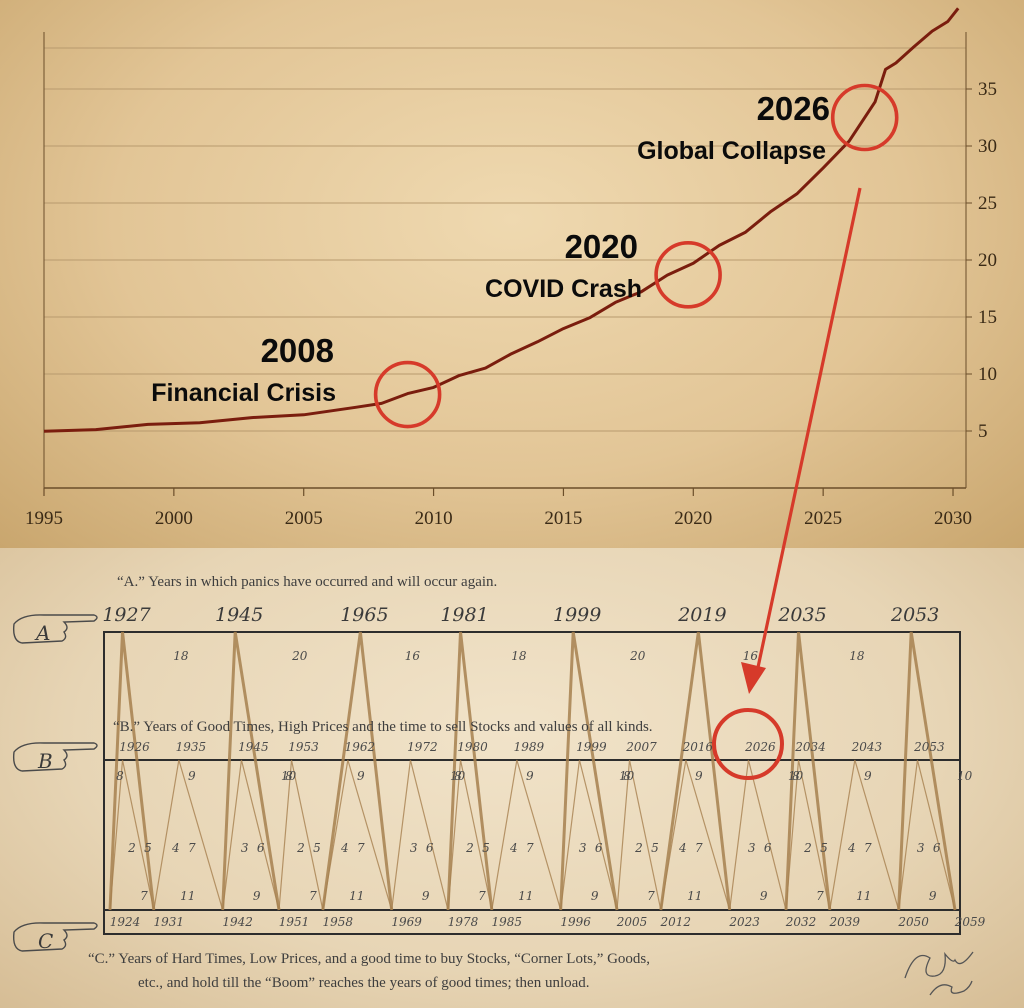 The height and width of the screenshot is (1008, 1024). I want to click on annotation-circle-2020, so click(688, 275).